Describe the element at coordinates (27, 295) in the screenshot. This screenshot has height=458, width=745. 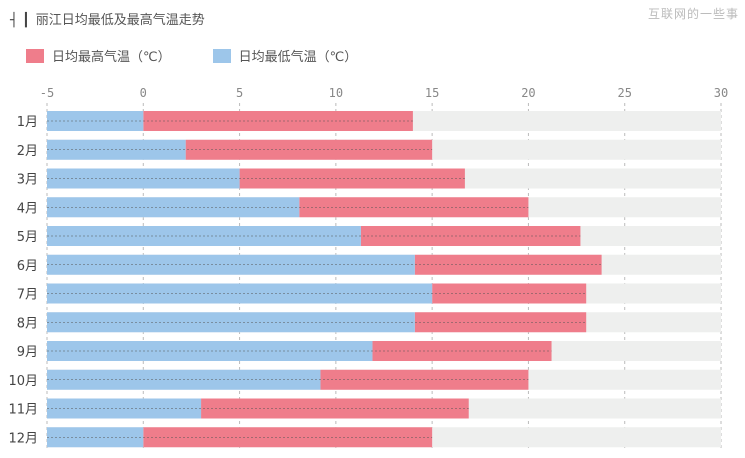
I see `y-tick-label: 7月` at that location.